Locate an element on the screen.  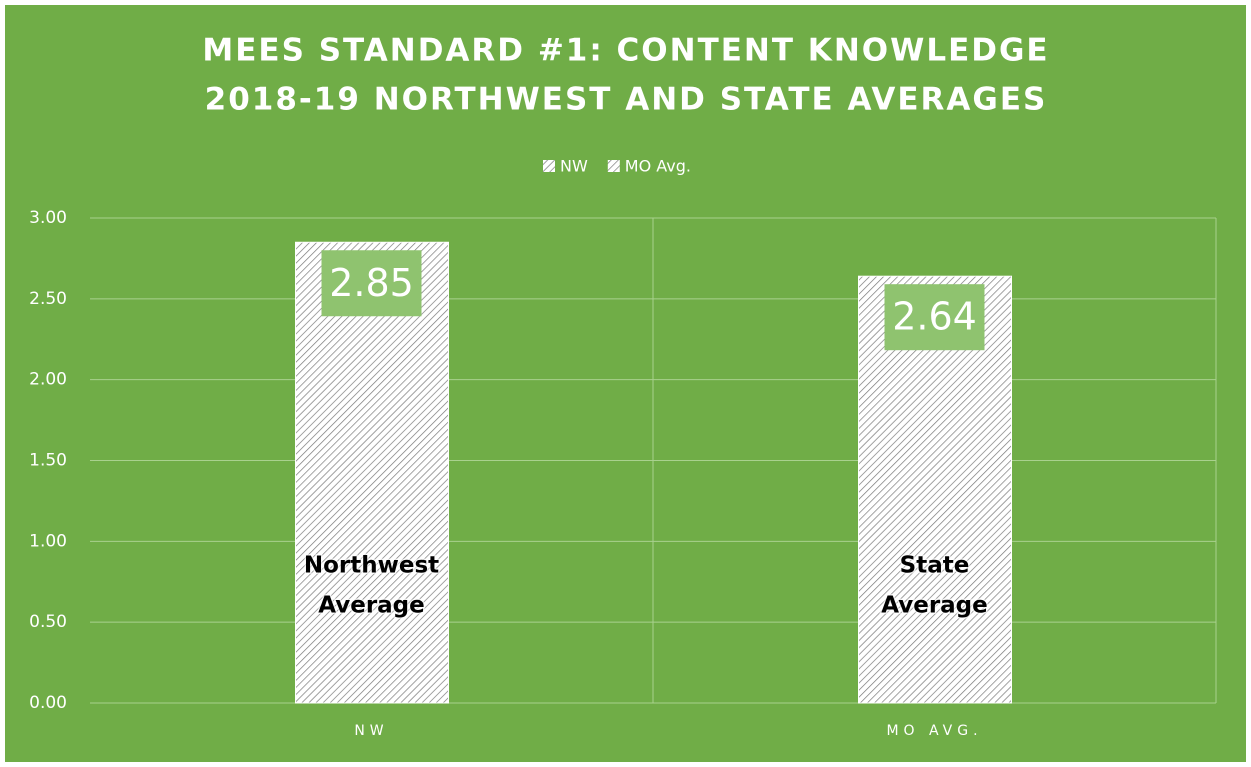
chart-title: 2018-19 NORTHWEST AND STATE AVERAGES is located at coordinates (626, 100).